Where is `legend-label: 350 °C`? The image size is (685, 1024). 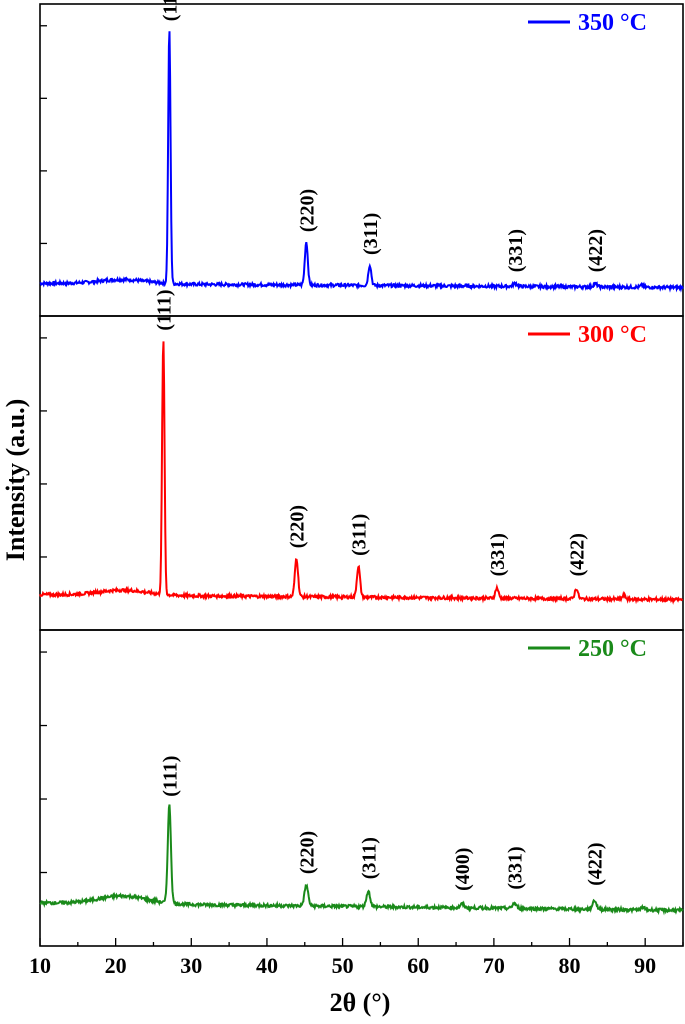
legend-label: 350 °C is located at coordinates (612, 23).